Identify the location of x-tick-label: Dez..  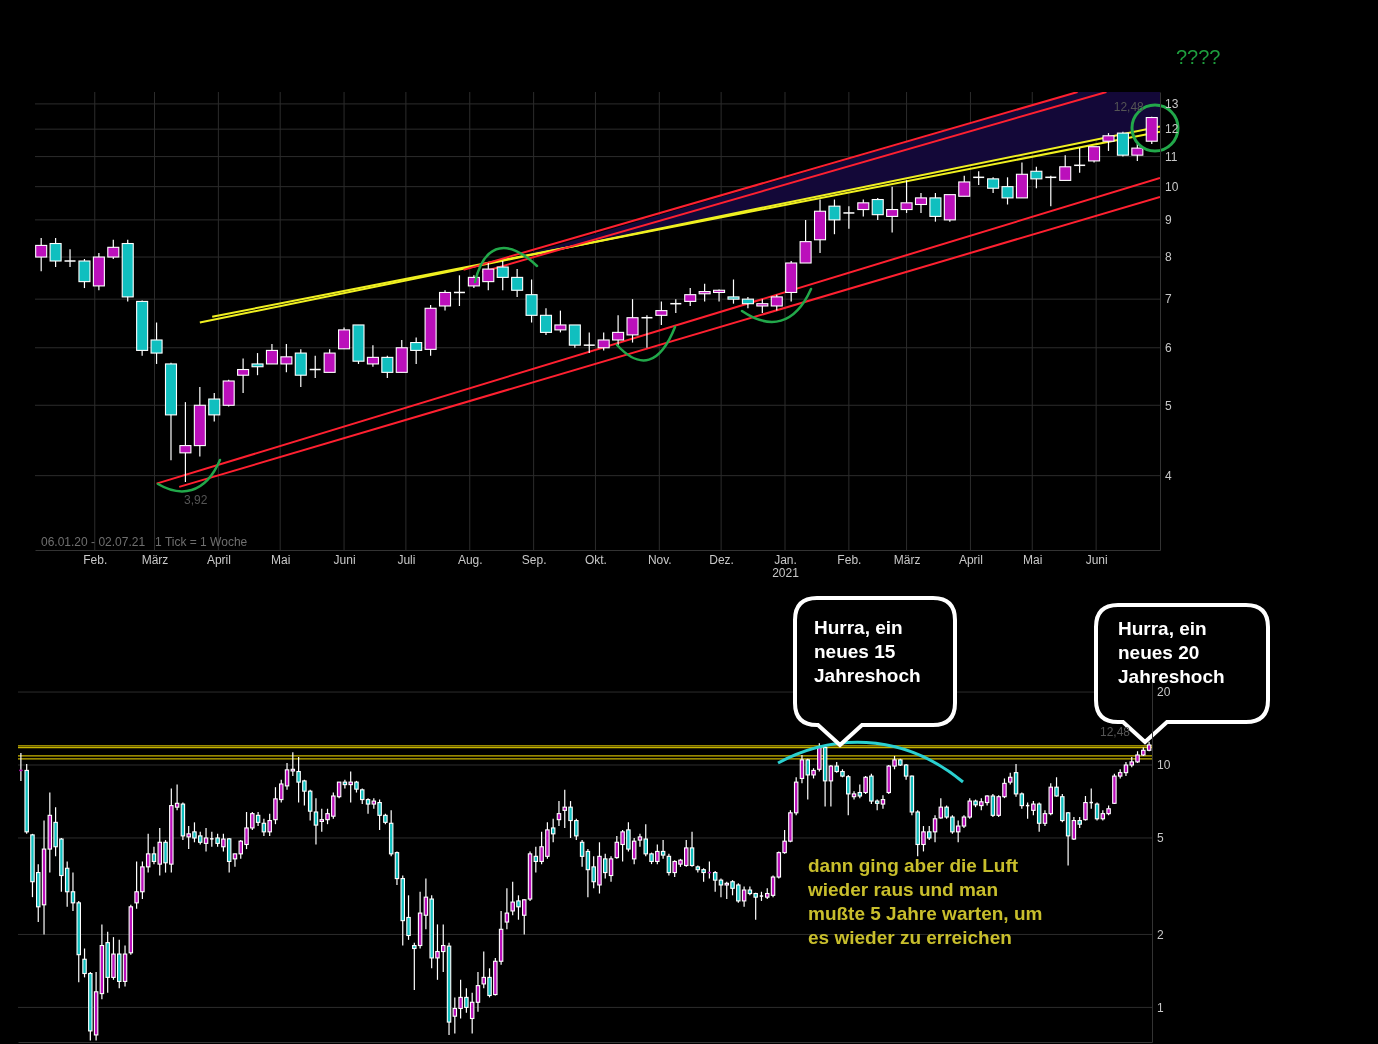
(721, 559).